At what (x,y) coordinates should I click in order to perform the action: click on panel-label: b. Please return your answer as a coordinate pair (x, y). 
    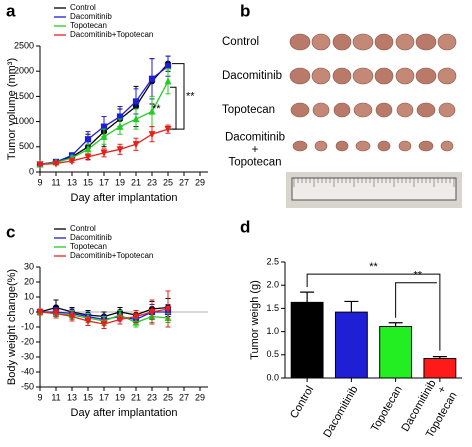
    Looking at the image, I should click on (245, 10).